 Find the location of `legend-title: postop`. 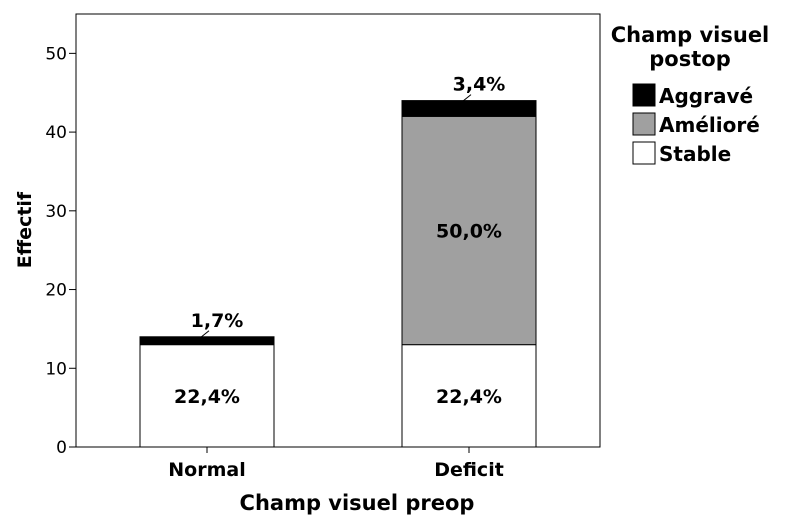

legend-title: postop is located at coordinates (689, 59).